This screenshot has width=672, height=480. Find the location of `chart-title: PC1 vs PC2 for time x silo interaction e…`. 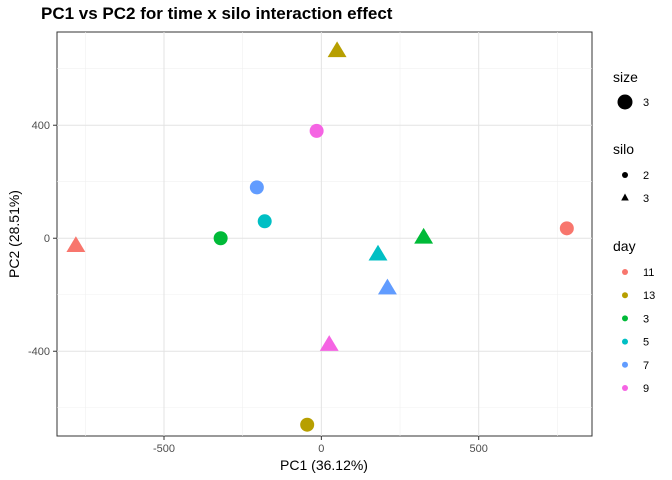

chart-title: PC1 vs PC2 for time x silo interaction e… is located at coordinates (217, 13).